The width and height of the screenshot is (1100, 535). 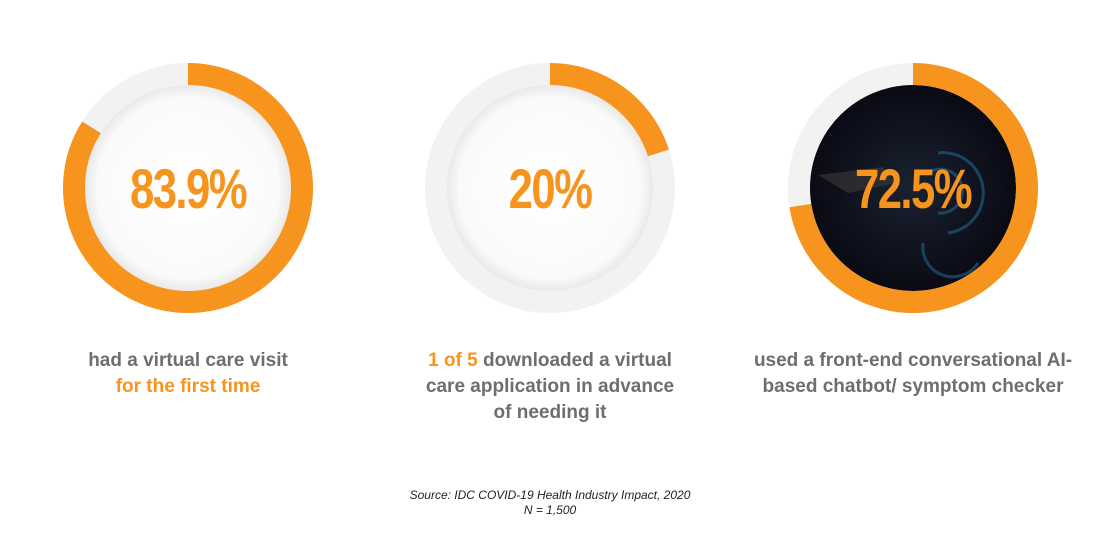 I want to click on stat-ring-2: 20%, so click(x=550, y=188).